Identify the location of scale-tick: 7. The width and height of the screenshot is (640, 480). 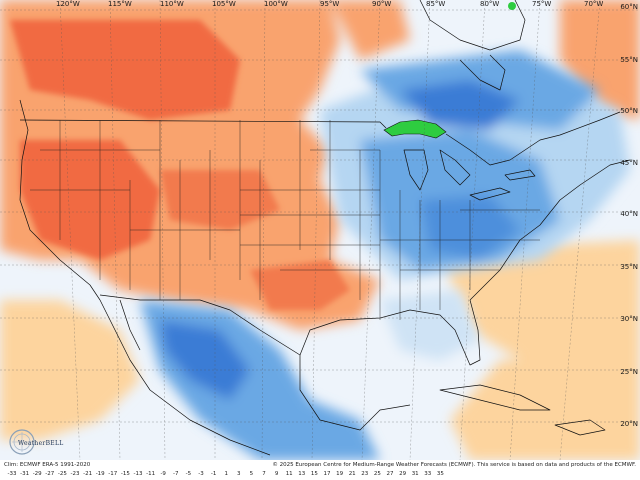
(264, 474).